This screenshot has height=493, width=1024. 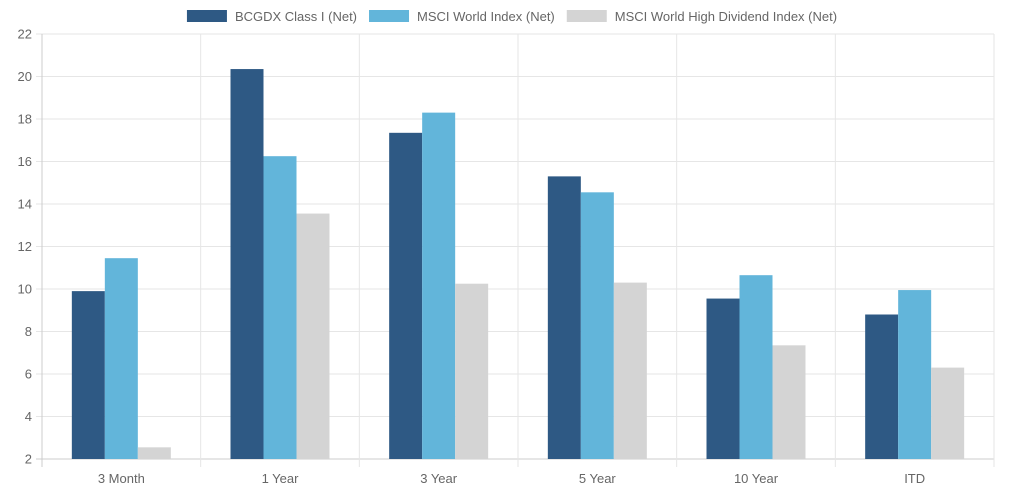 I want to click on legend-item: MSCI World Index (Net), so click(x=462, y=16).